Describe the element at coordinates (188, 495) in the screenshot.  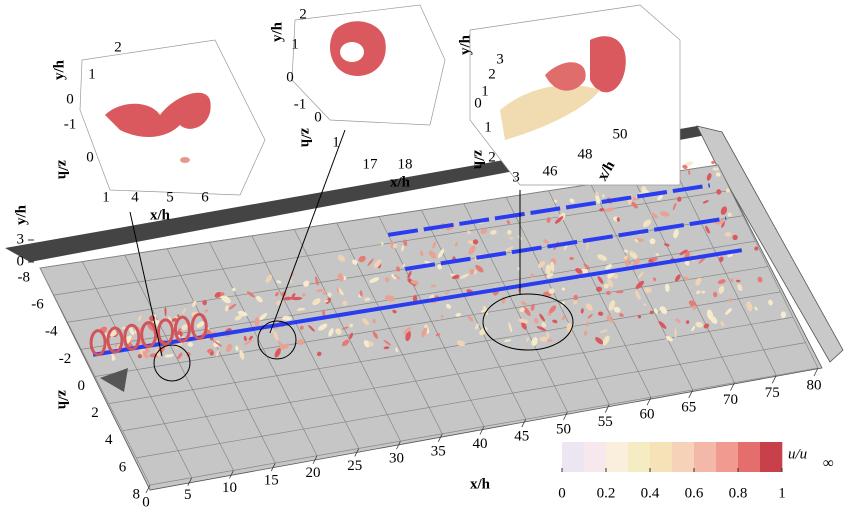
I see `x-tick-label: 5` at that location.